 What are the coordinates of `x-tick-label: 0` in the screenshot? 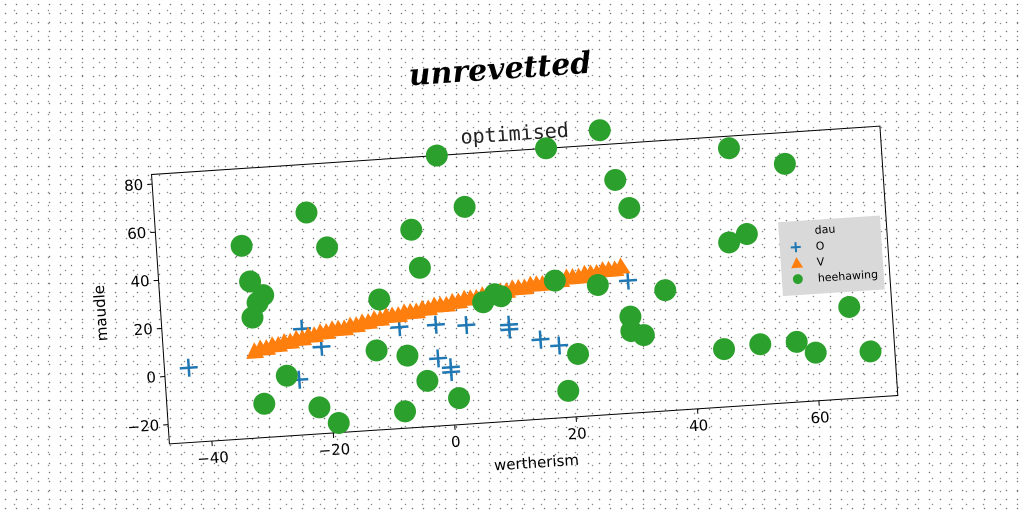 It's located at (455, 442).